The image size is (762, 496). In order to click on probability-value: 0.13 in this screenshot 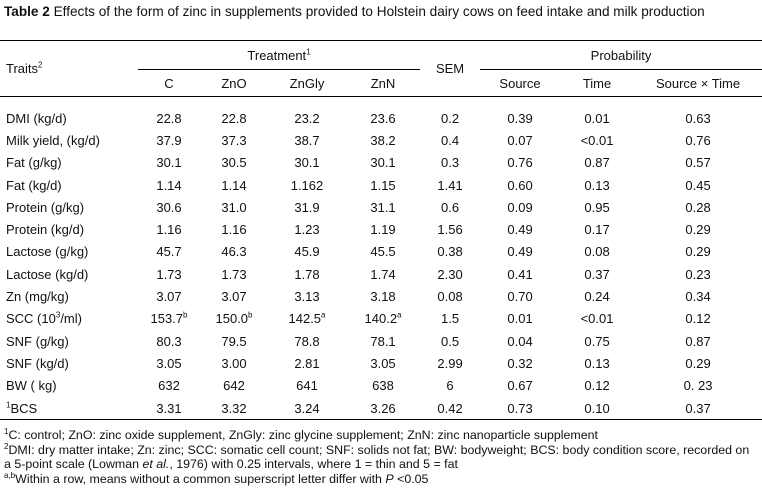, I will do `click(597, 185)`.